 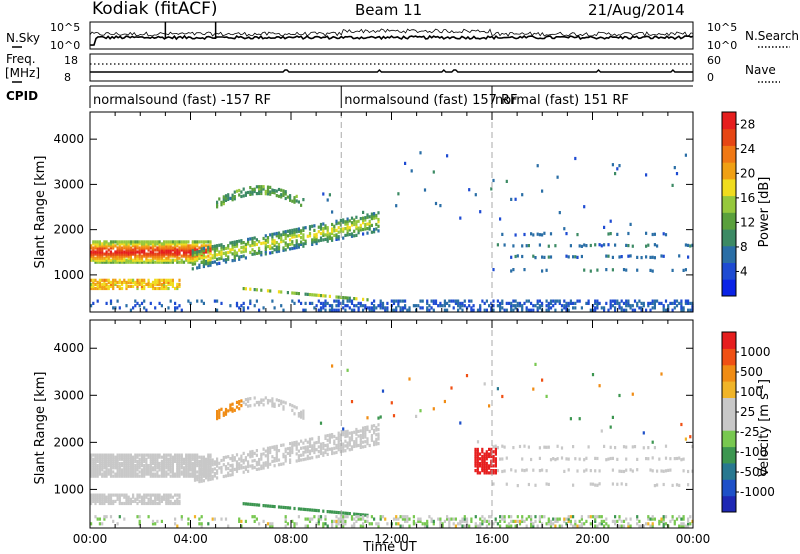 I want to click on velocity-ytick-label-4000: 4000, so click(x=68, y=348).